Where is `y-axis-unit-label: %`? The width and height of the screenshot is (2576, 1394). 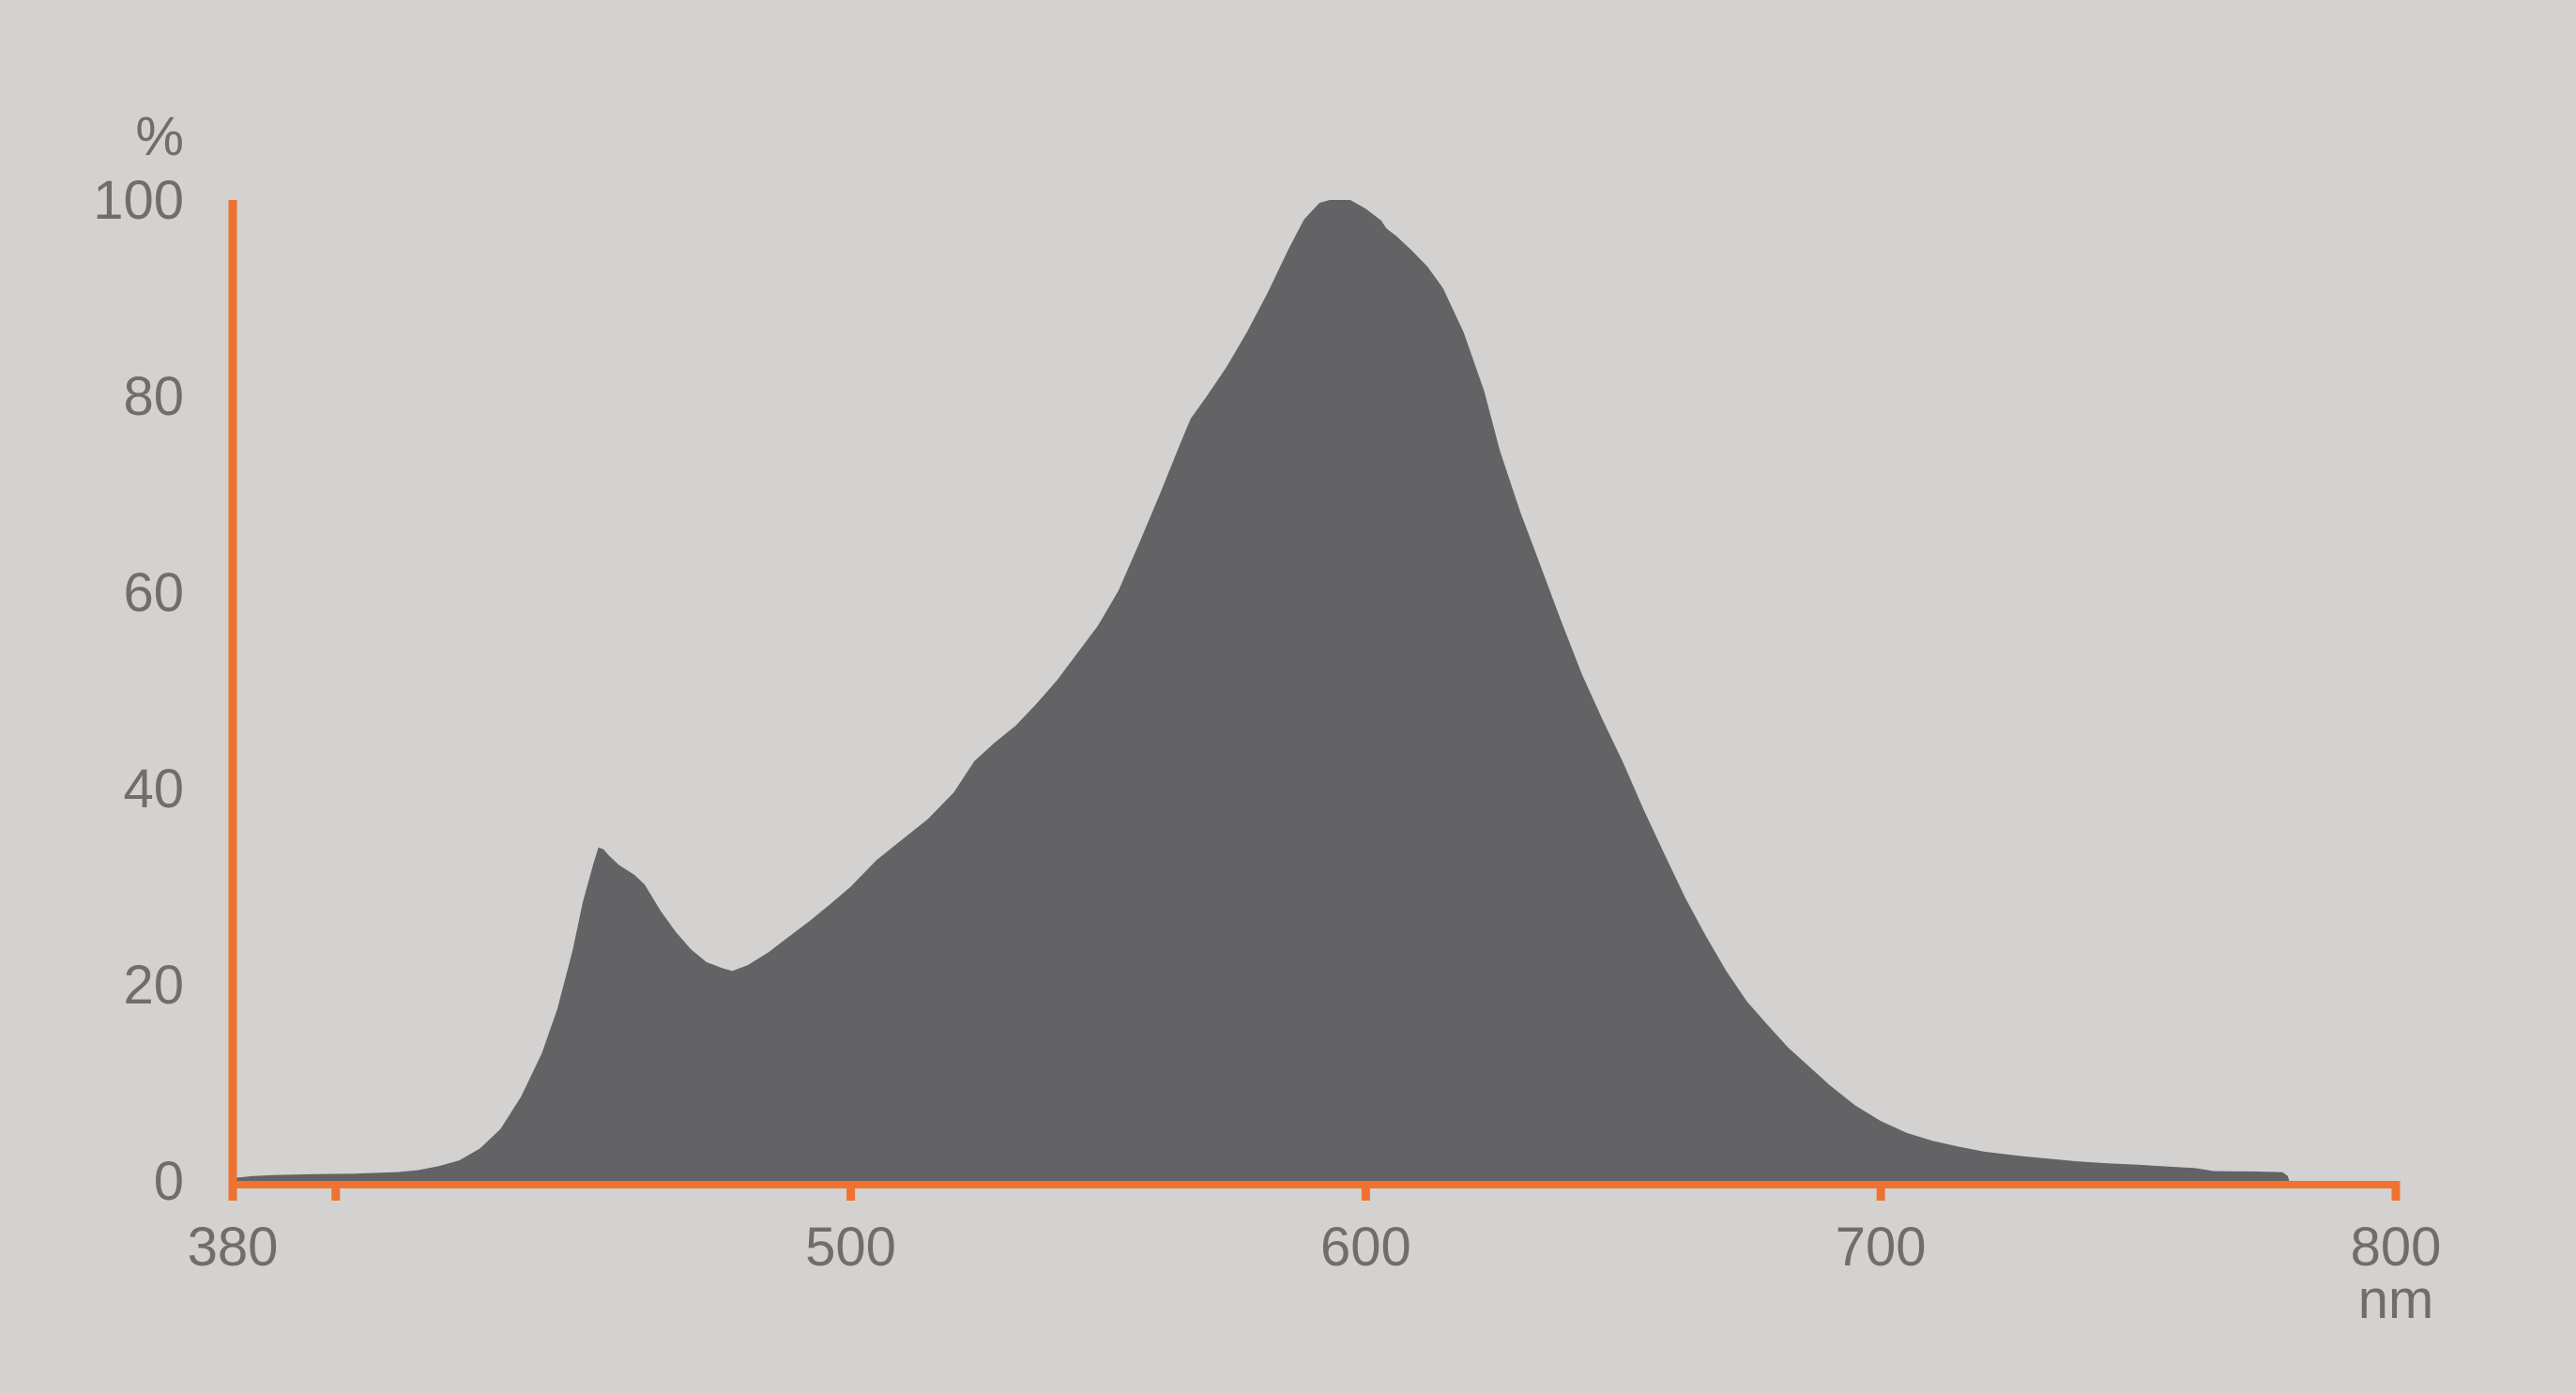 y-axis-unit-label: % is located at coordinates (159, 136).